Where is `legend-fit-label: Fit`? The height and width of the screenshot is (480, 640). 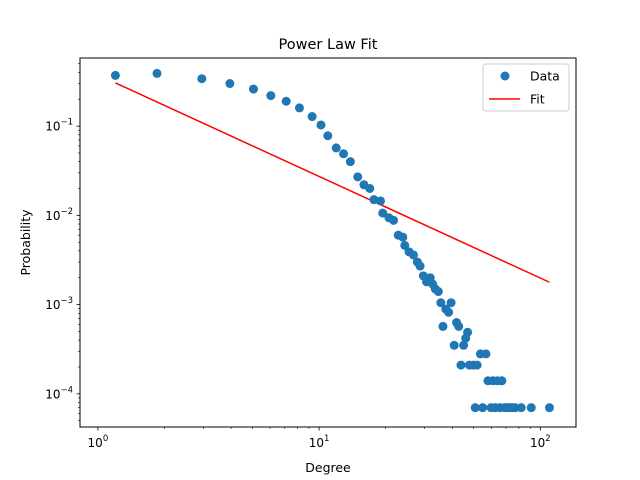 legend-fit-label: Fit is located at coordinates (537, 99).